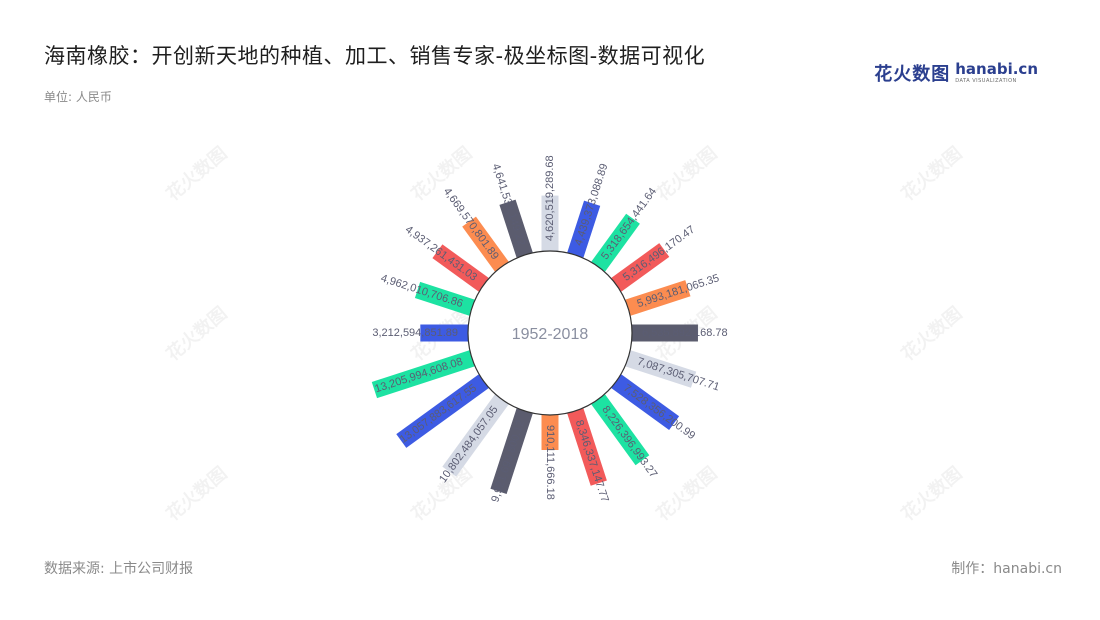 Image resolution: width=1100 pixels, height=620 pixels. I want to click on bar-value-label: 5,993,181,065.35, so click(678, 291).